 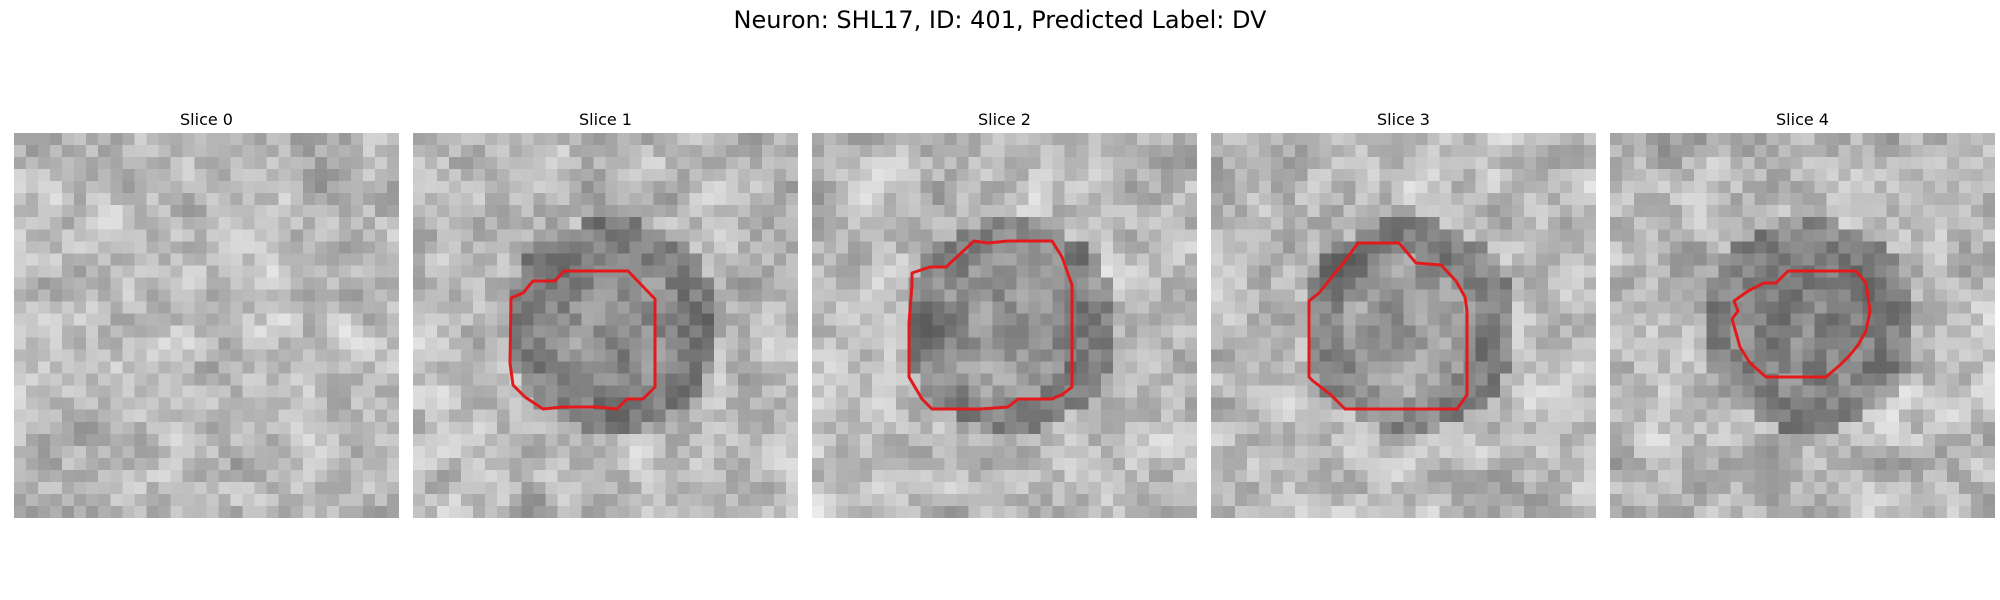 I want to click on slice-panel-4: Slice 4, so click(x=1802, y=312).